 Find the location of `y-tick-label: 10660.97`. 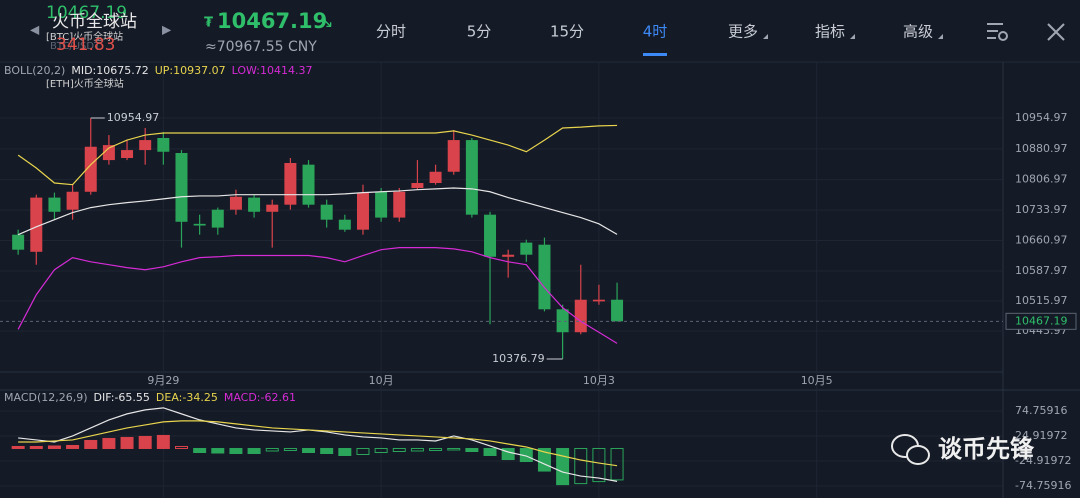

y-tick-label: 10660.97 is located at coordinates (1041, 240).